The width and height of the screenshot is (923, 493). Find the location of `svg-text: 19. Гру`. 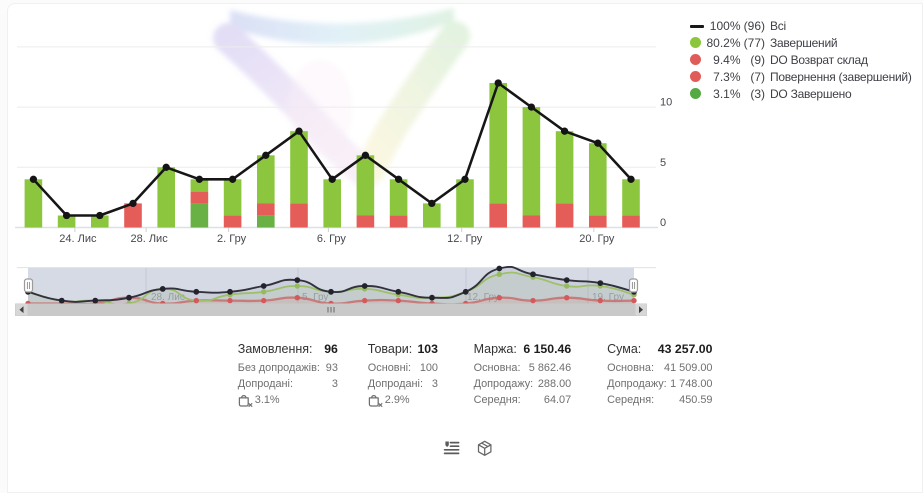

svg-text: 19. Гру is located at coordinates (608, 297).